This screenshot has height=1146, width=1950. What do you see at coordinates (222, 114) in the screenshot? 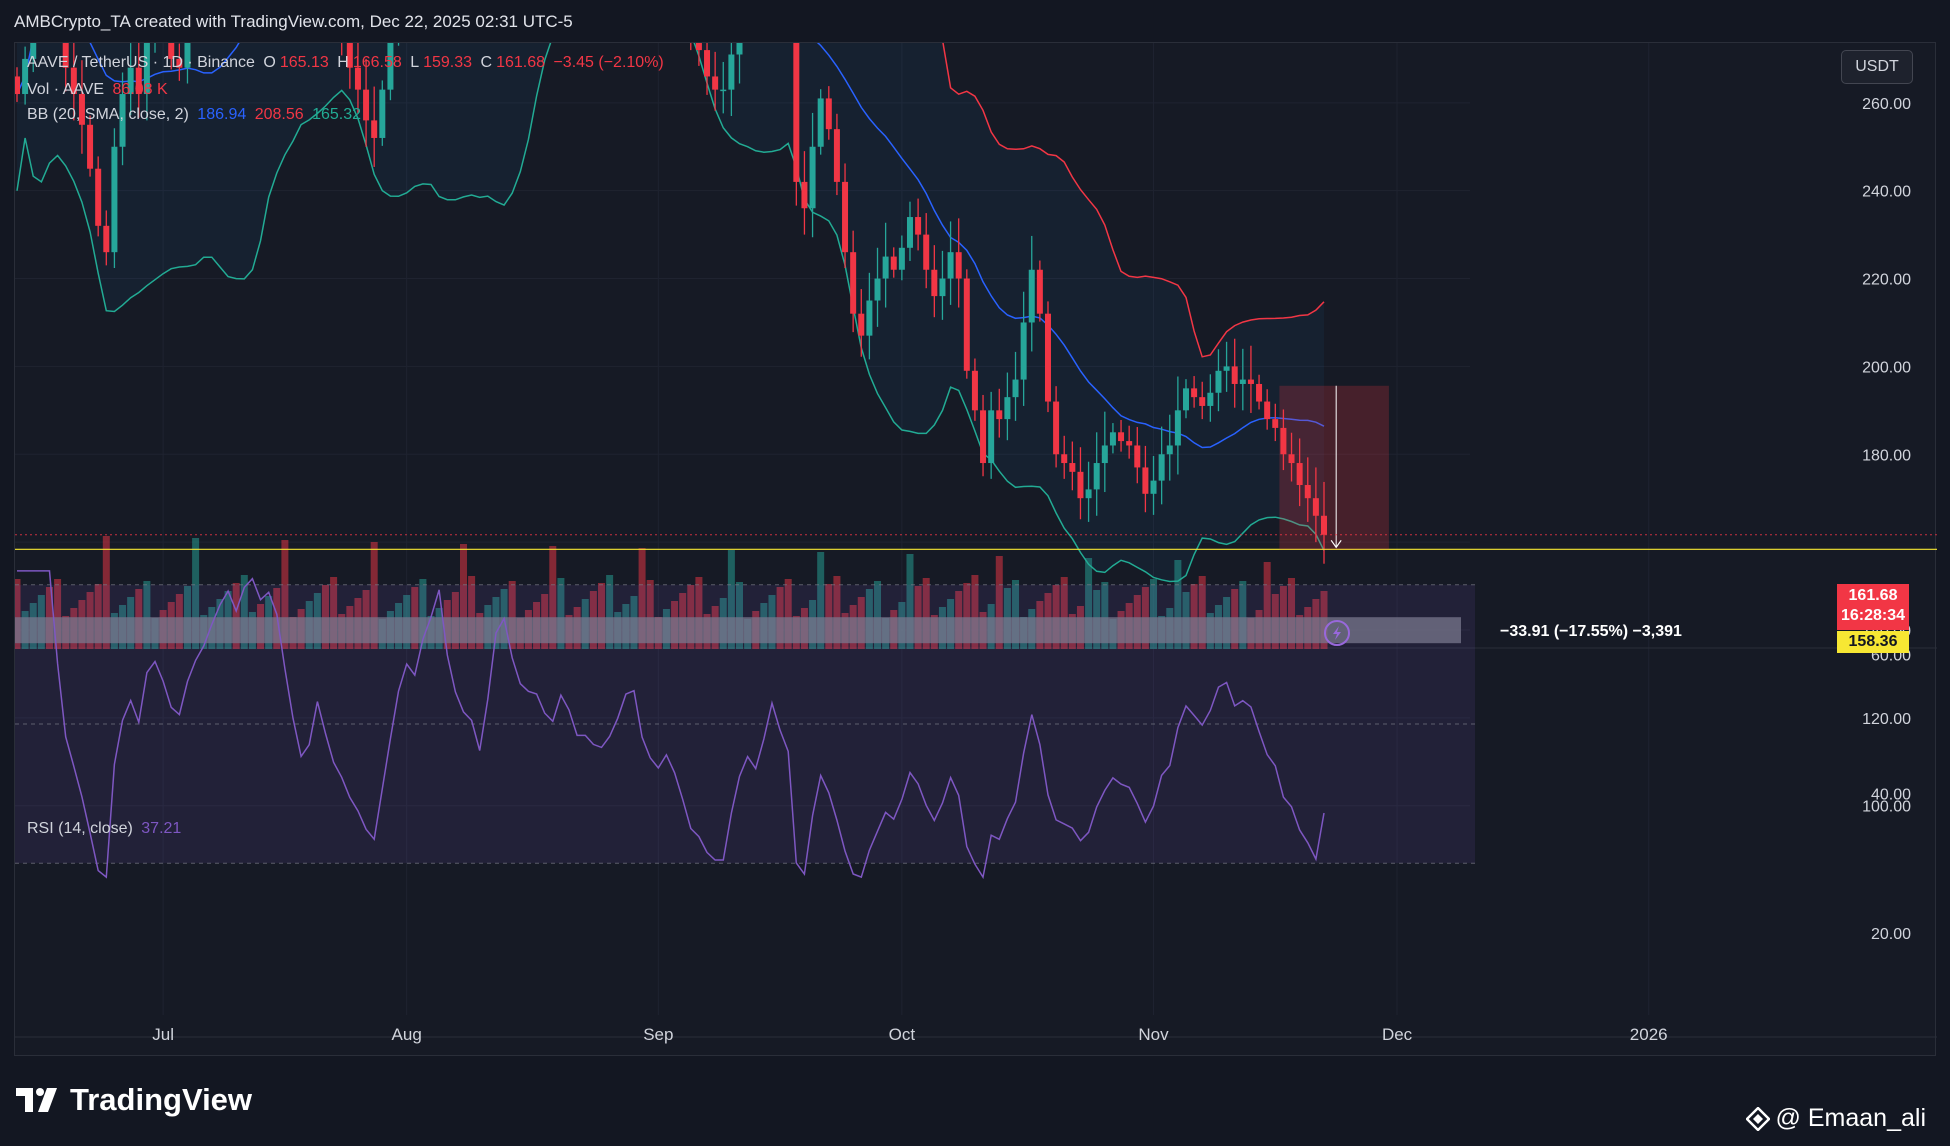
I see `bollinger-basis-value: 186.94` at bounding box center [222, 114].